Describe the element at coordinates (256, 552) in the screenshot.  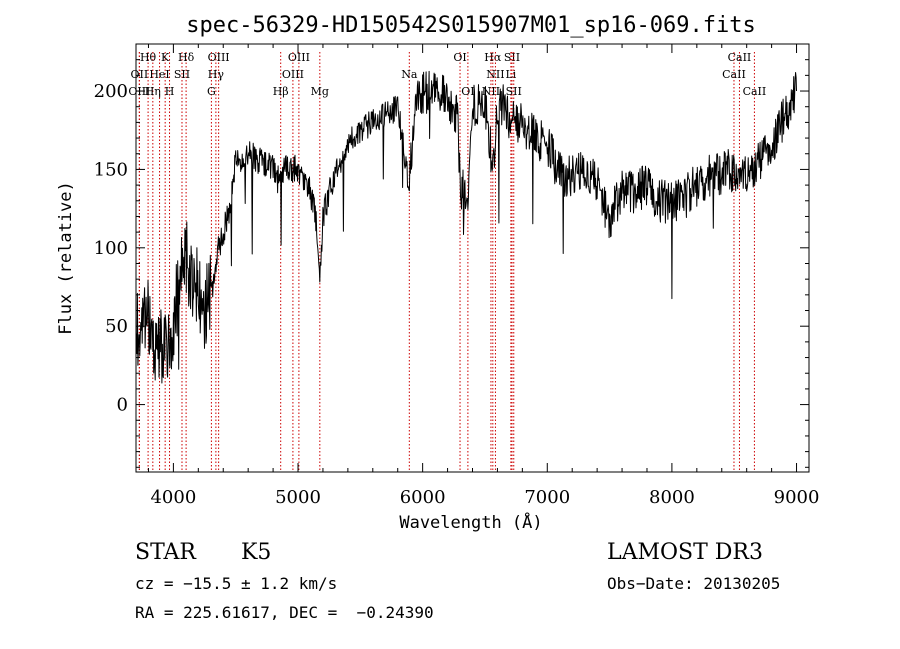
I see `object-subclass: K5` at that location.